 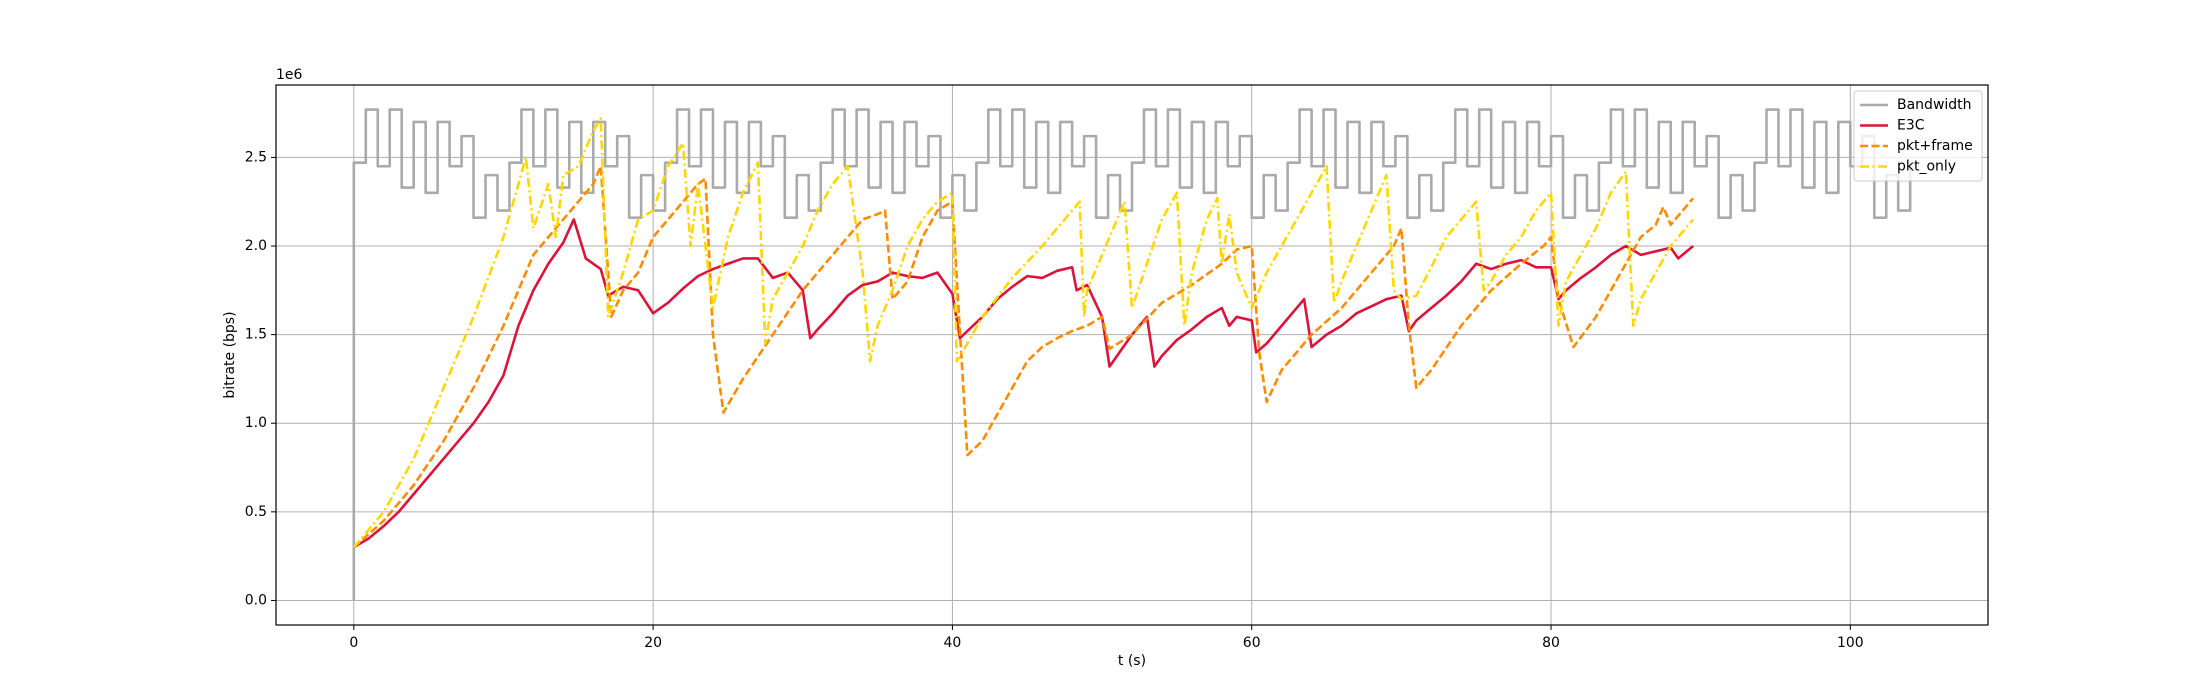 I want to click on legend-box, so click(x=1918, y=136).